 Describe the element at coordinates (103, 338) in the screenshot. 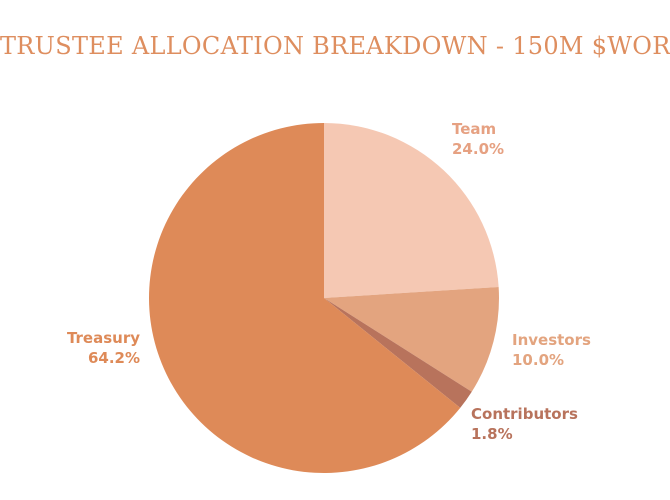

I see `slice-name-treasury: Treasury` at that location.